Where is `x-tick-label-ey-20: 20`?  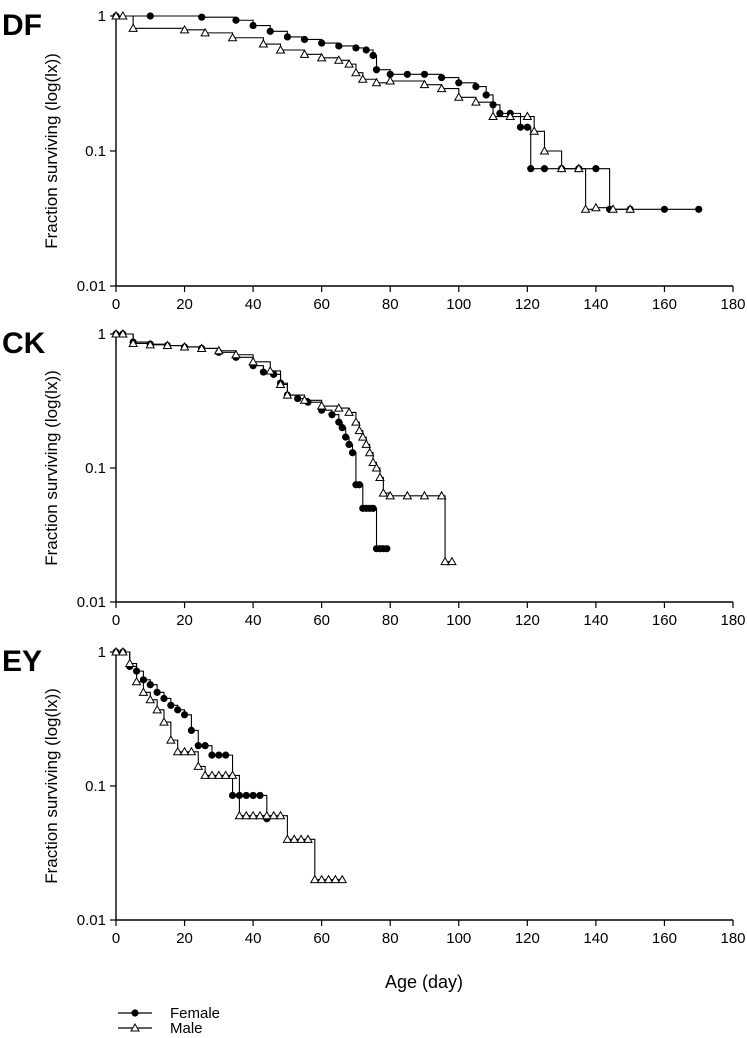
x-tick-label-ey-20: 20 is located at coordinates (184, 938).